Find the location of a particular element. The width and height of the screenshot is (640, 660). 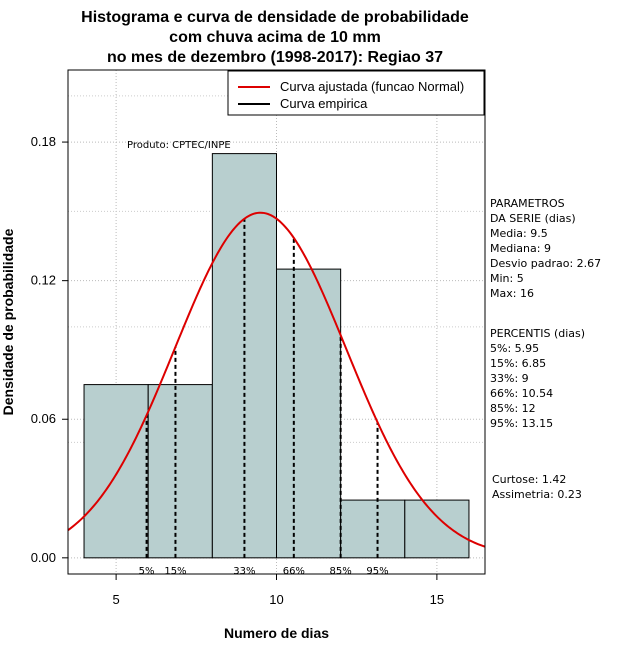

title-line: com chuva acima de 10 mm is located at coordinates (275, 37).